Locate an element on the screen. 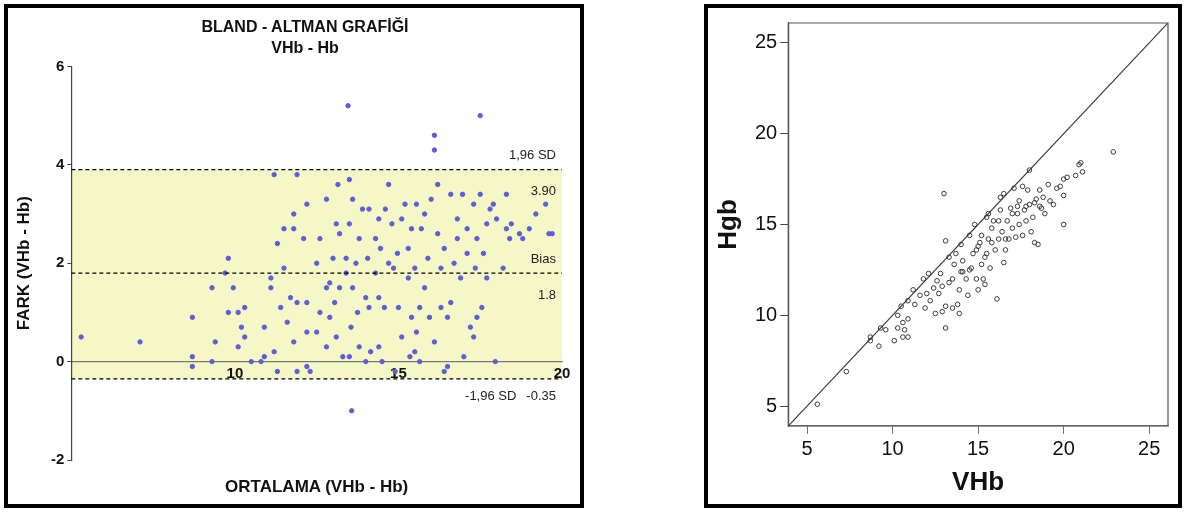 The image size is (1187, 523). annotation: -0.35 is located at coordinates (541, 396).